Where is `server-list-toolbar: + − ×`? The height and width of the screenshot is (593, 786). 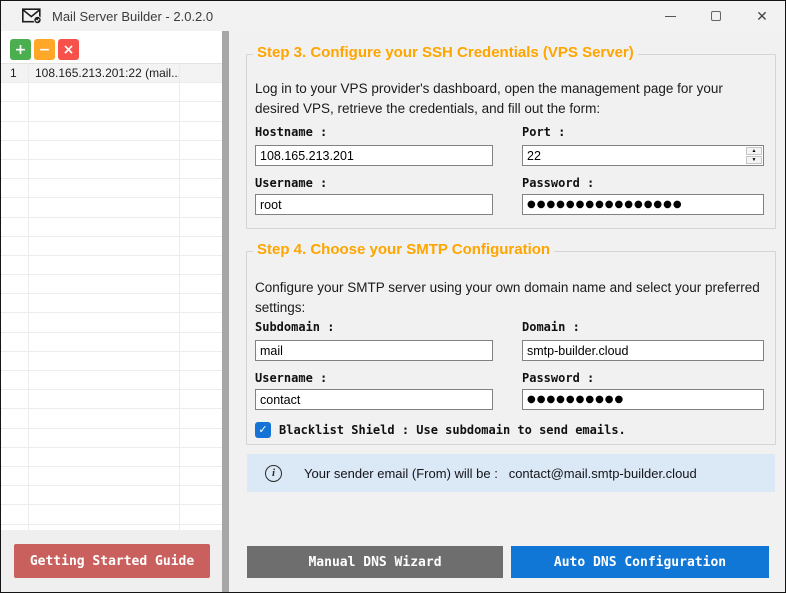
server-list-toolbar: + − × is located at coordinates (44, 49).